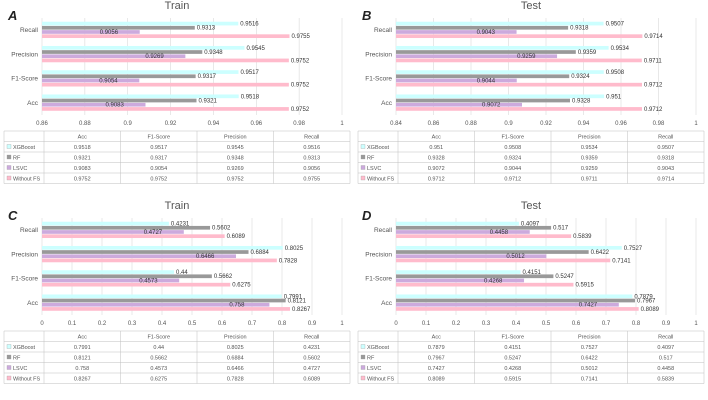 Image resolution: width=708 pixels, height=400 pixels. Describe the element at coordinates (301, 310) in the screenshot. I see `data-label: 0.8267` at that location.